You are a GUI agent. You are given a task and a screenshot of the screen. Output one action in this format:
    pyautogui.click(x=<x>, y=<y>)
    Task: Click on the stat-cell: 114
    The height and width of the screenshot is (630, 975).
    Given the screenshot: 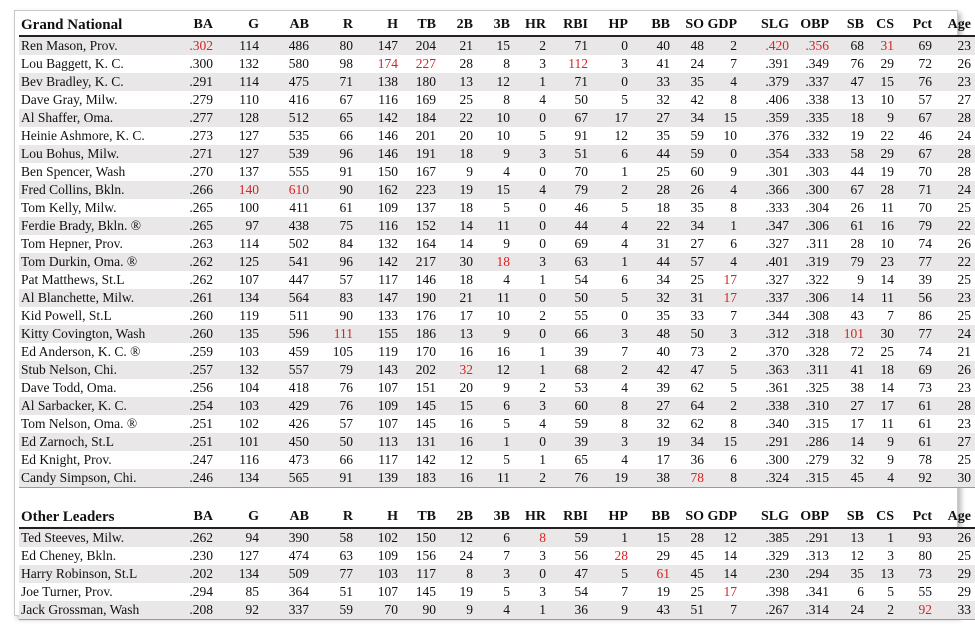 What is the action you would take?
    pyautogui.click(x=236, y=244)
    